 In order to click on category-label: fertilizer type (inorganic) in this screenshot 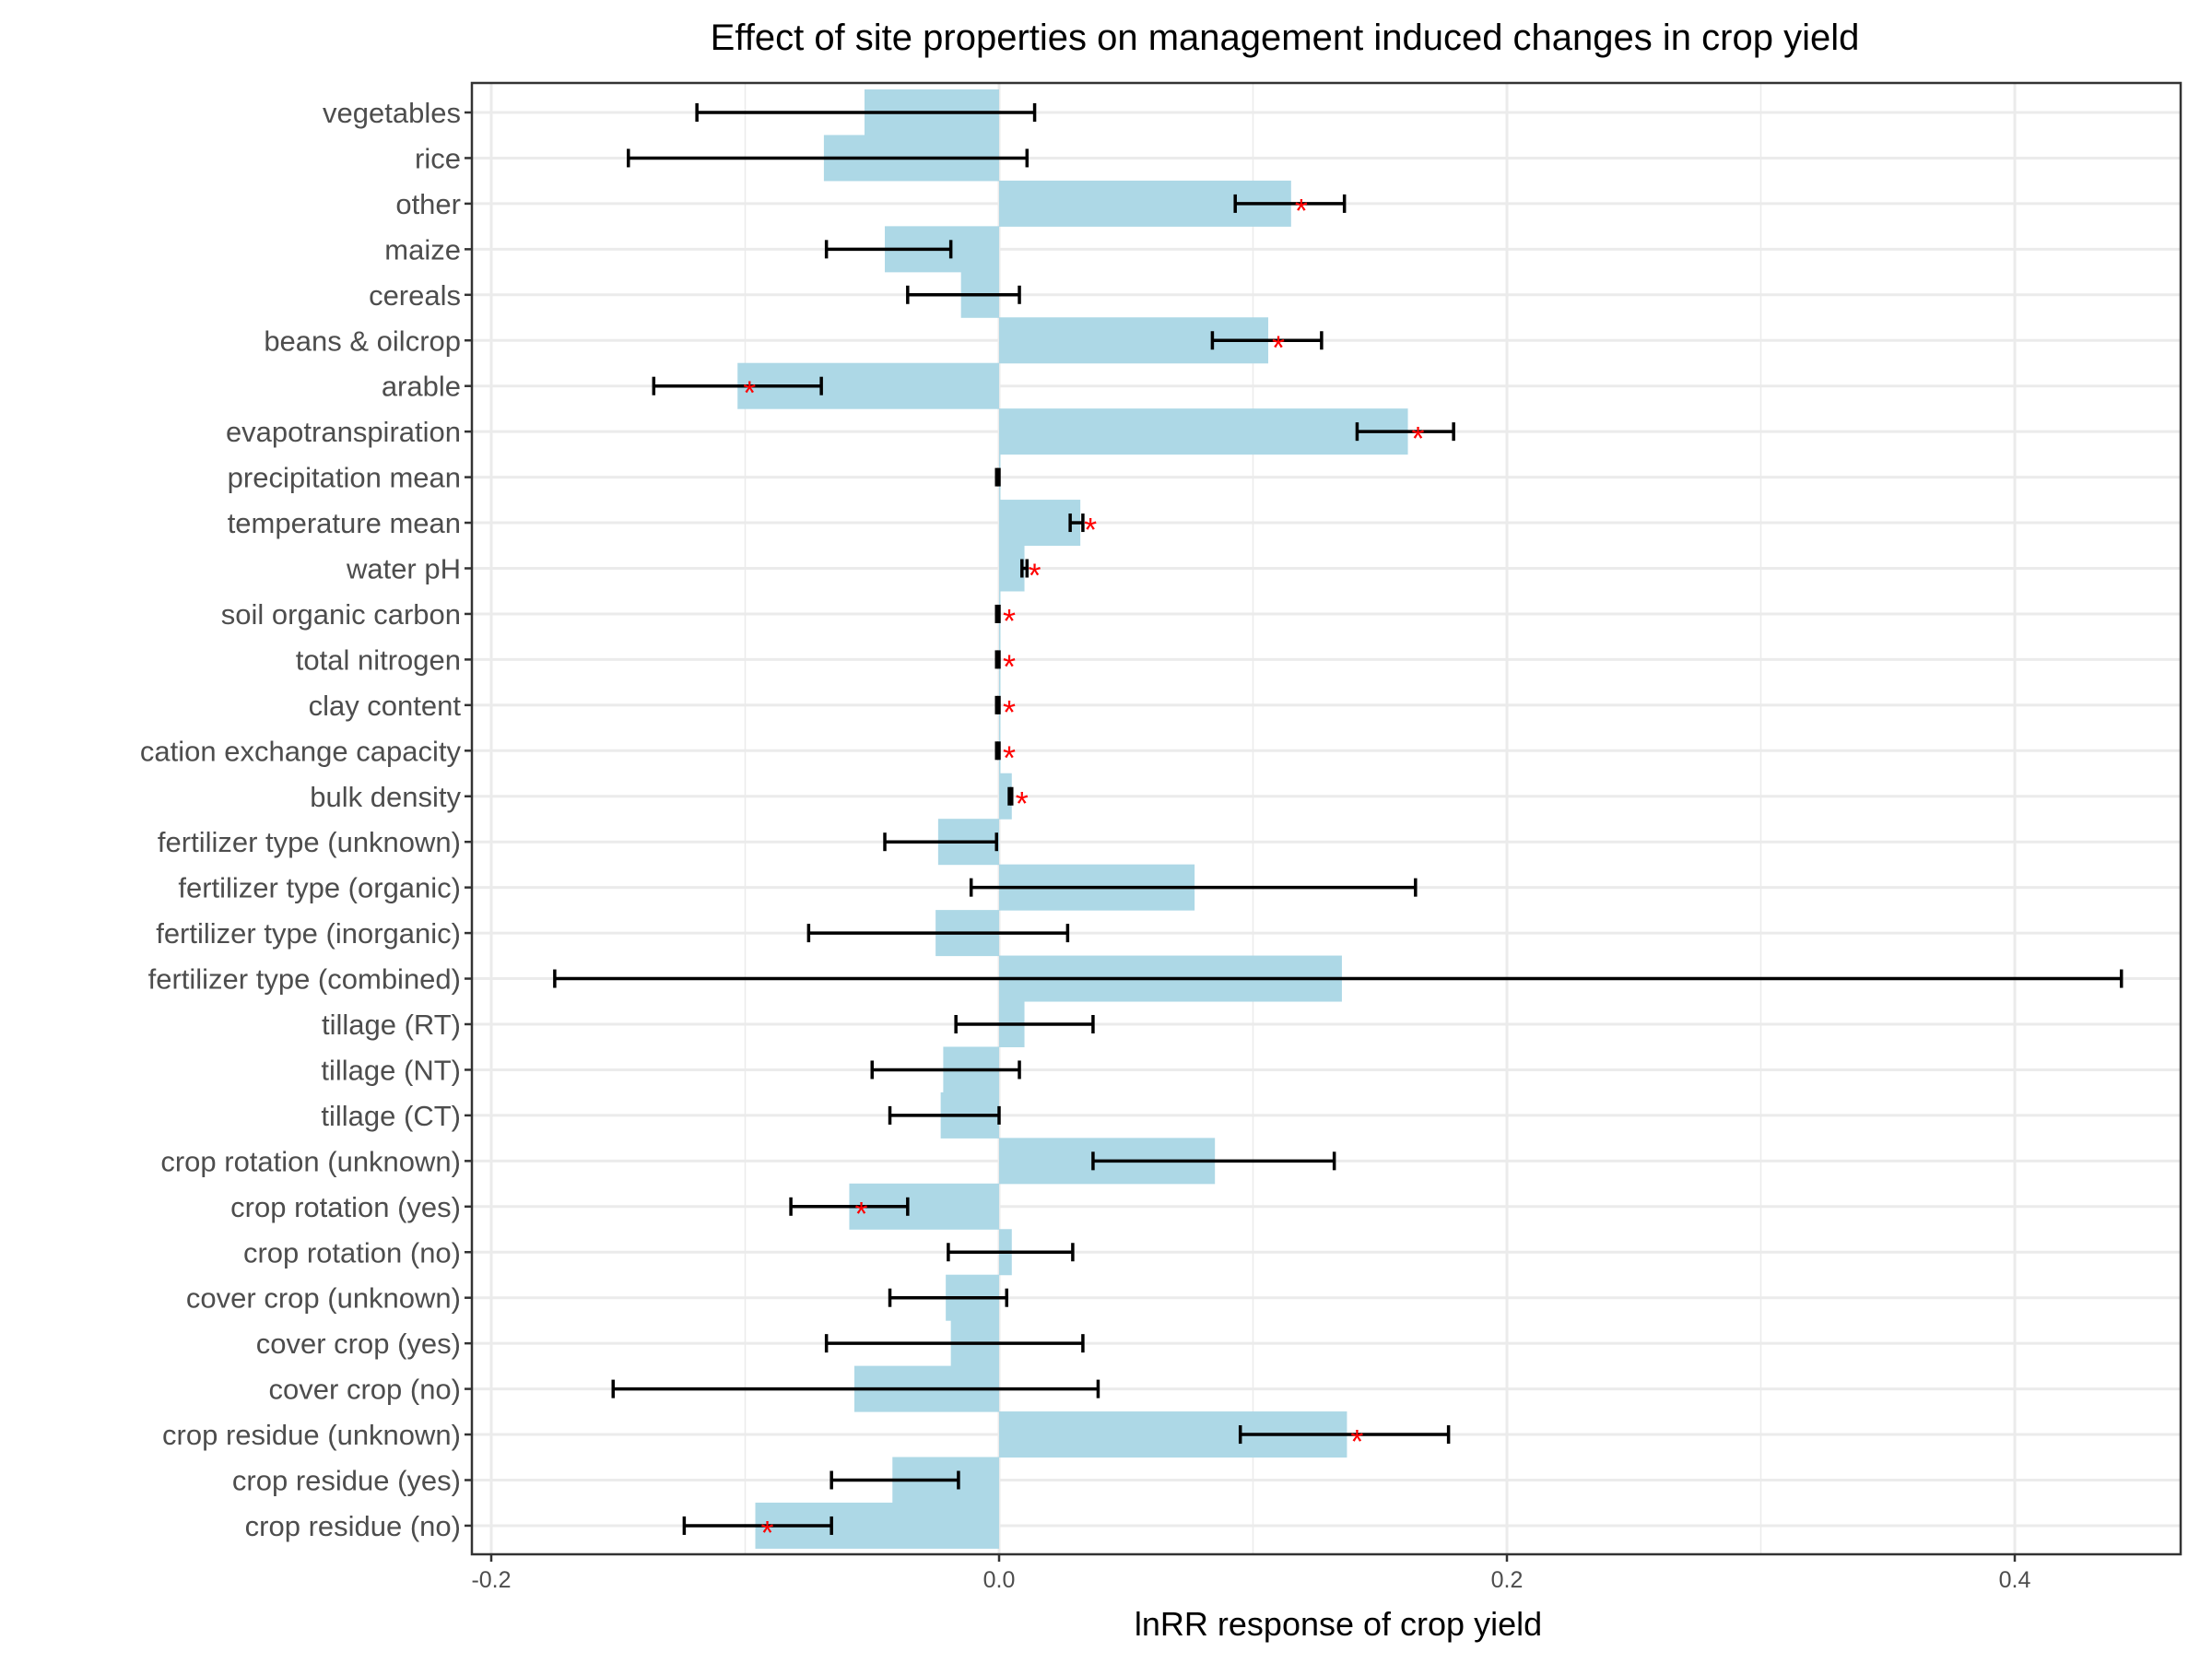, I will do `click(308, 933)`.